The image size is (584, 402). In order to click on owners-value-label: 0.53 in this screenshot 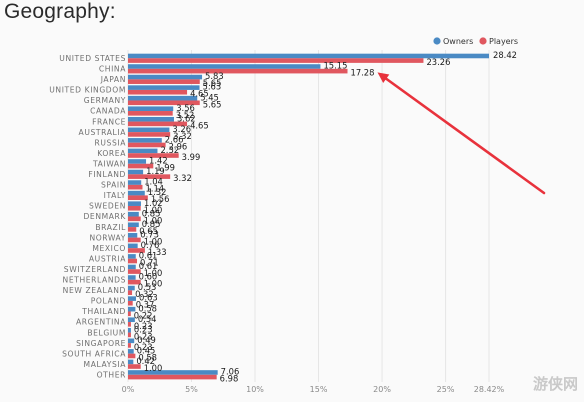, I will do `click(147, 287)`.